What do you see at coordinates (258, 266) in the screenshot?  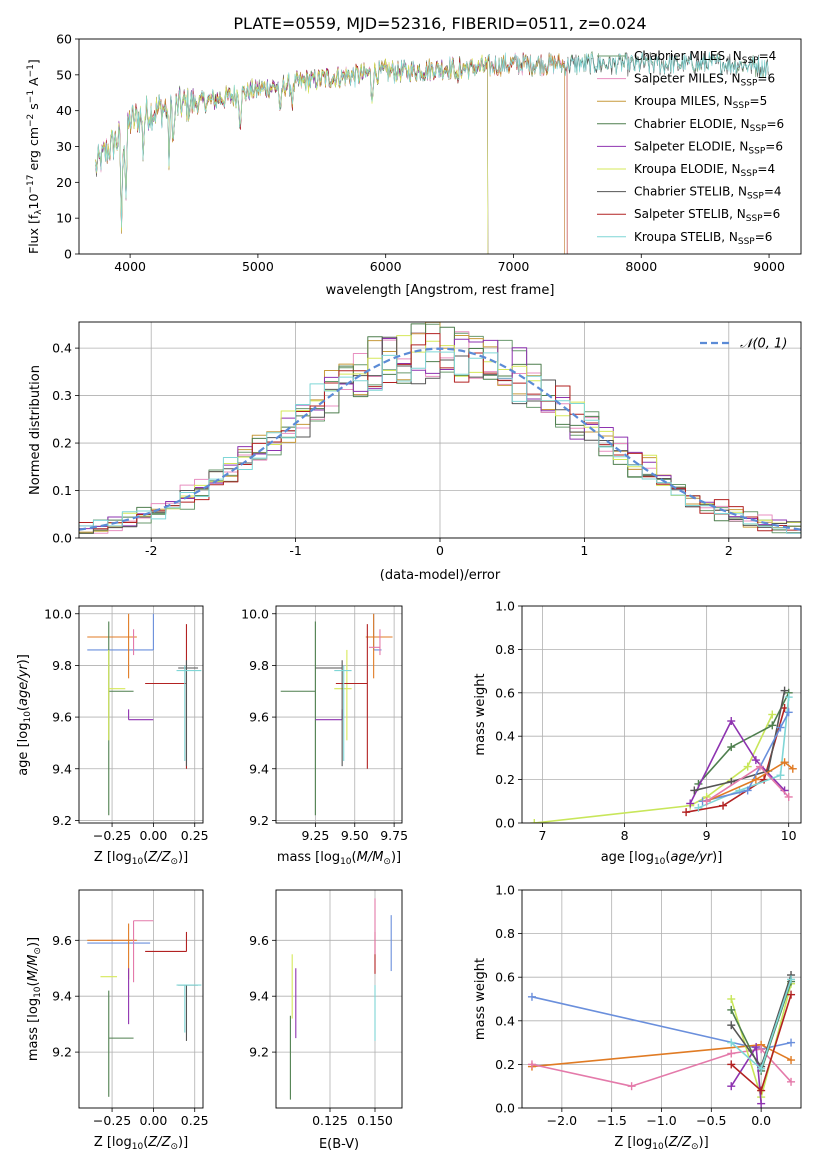 I see `x-tick-label: 5000` at bounding box center [258, 266].